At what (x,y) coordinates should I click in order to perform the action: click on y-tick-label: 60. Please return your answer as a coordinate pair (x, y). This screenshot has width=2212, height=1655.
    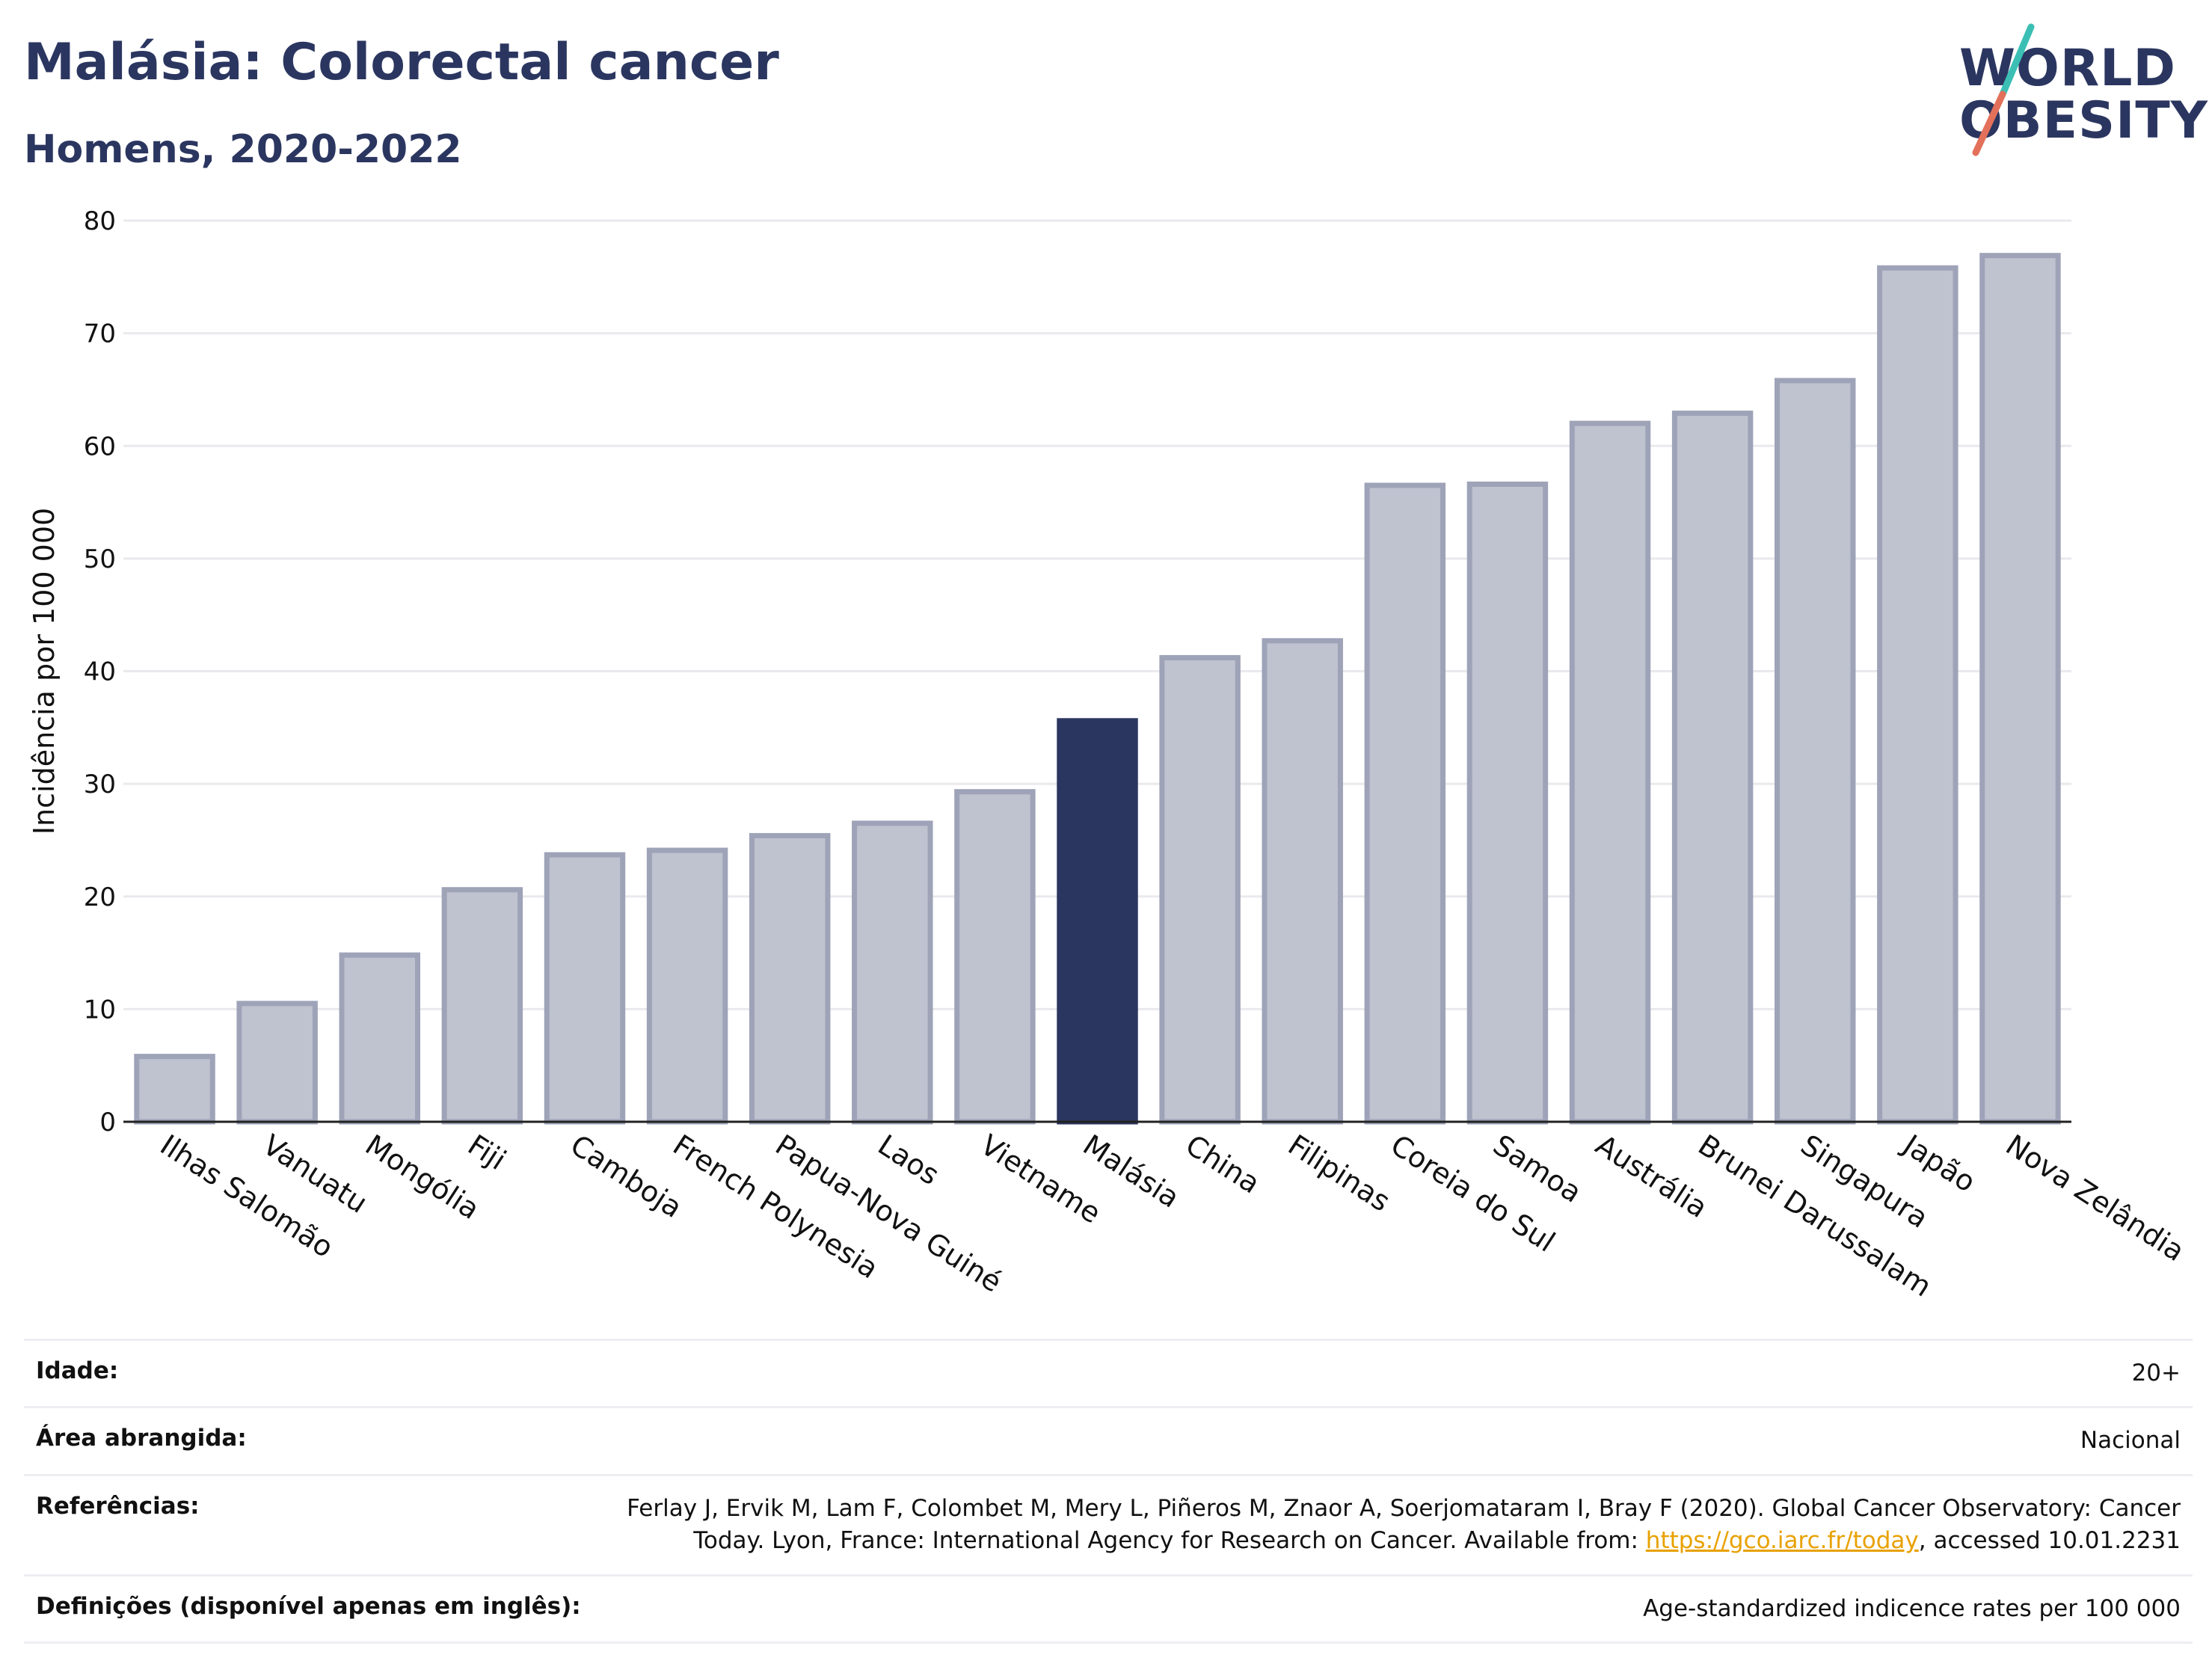
    Looking at the image, I should click on (100, 446).